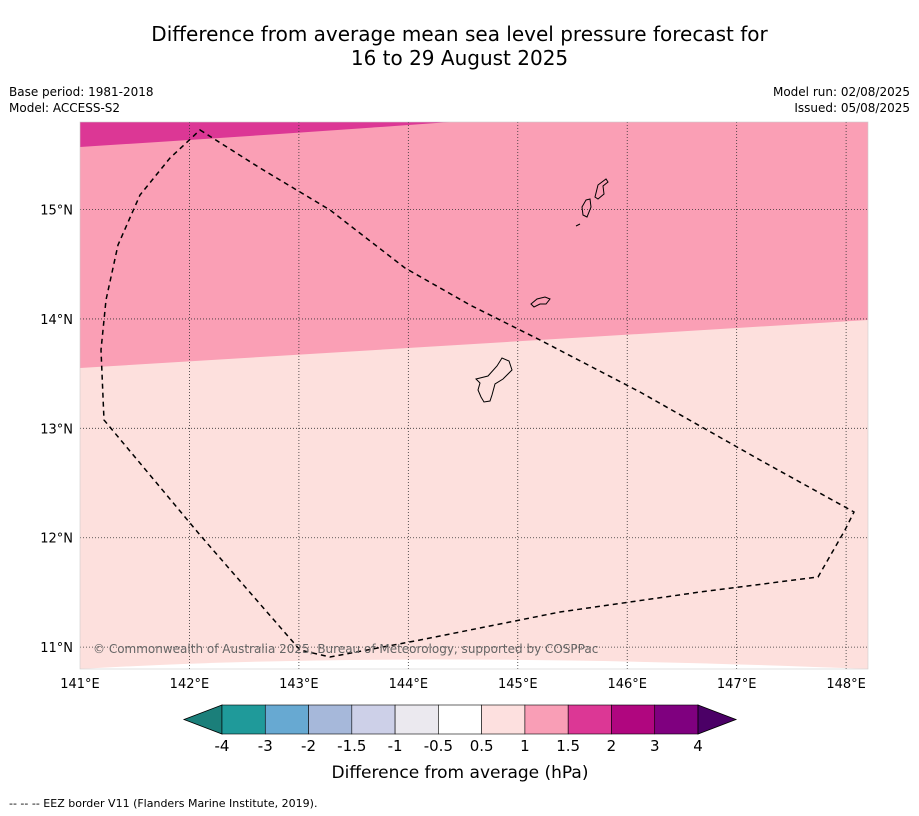 The width and height of the screenshot is (919, 816). What do you see at coordinates (568, 746) in the screenshot?
I see `colorbar-tick-label: 1.5` at bounding box center [568, 746].